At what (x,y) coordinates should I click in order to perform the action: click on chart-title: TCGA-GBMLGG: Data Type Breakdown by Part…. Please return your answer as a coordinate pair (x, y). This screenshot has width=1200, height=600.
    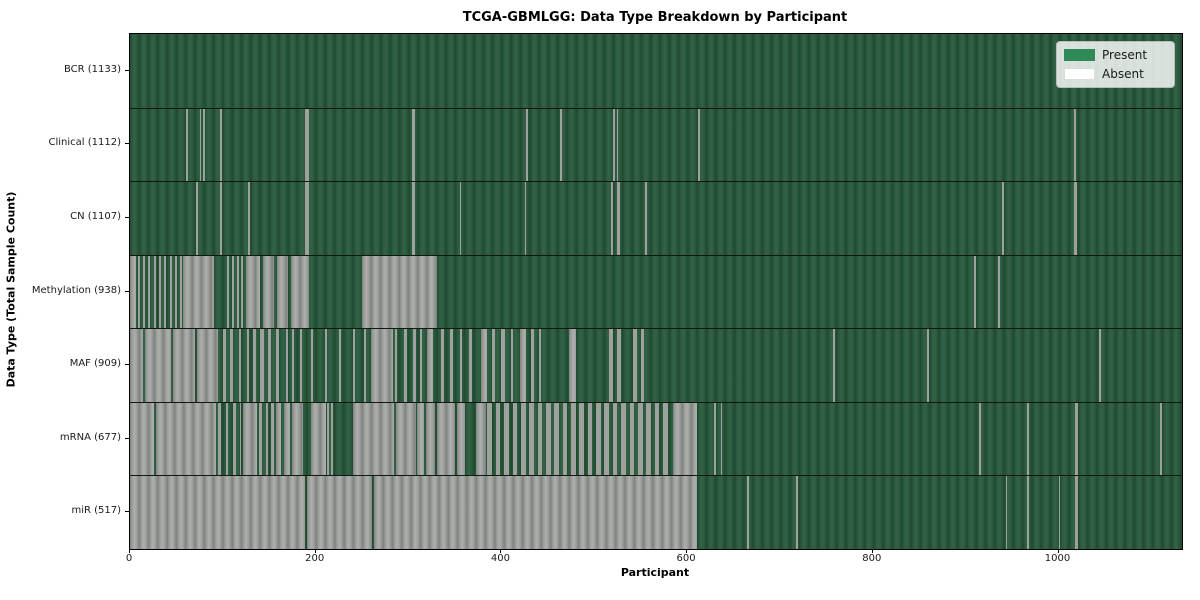
    Looking at the image, I should click on (655, 17).